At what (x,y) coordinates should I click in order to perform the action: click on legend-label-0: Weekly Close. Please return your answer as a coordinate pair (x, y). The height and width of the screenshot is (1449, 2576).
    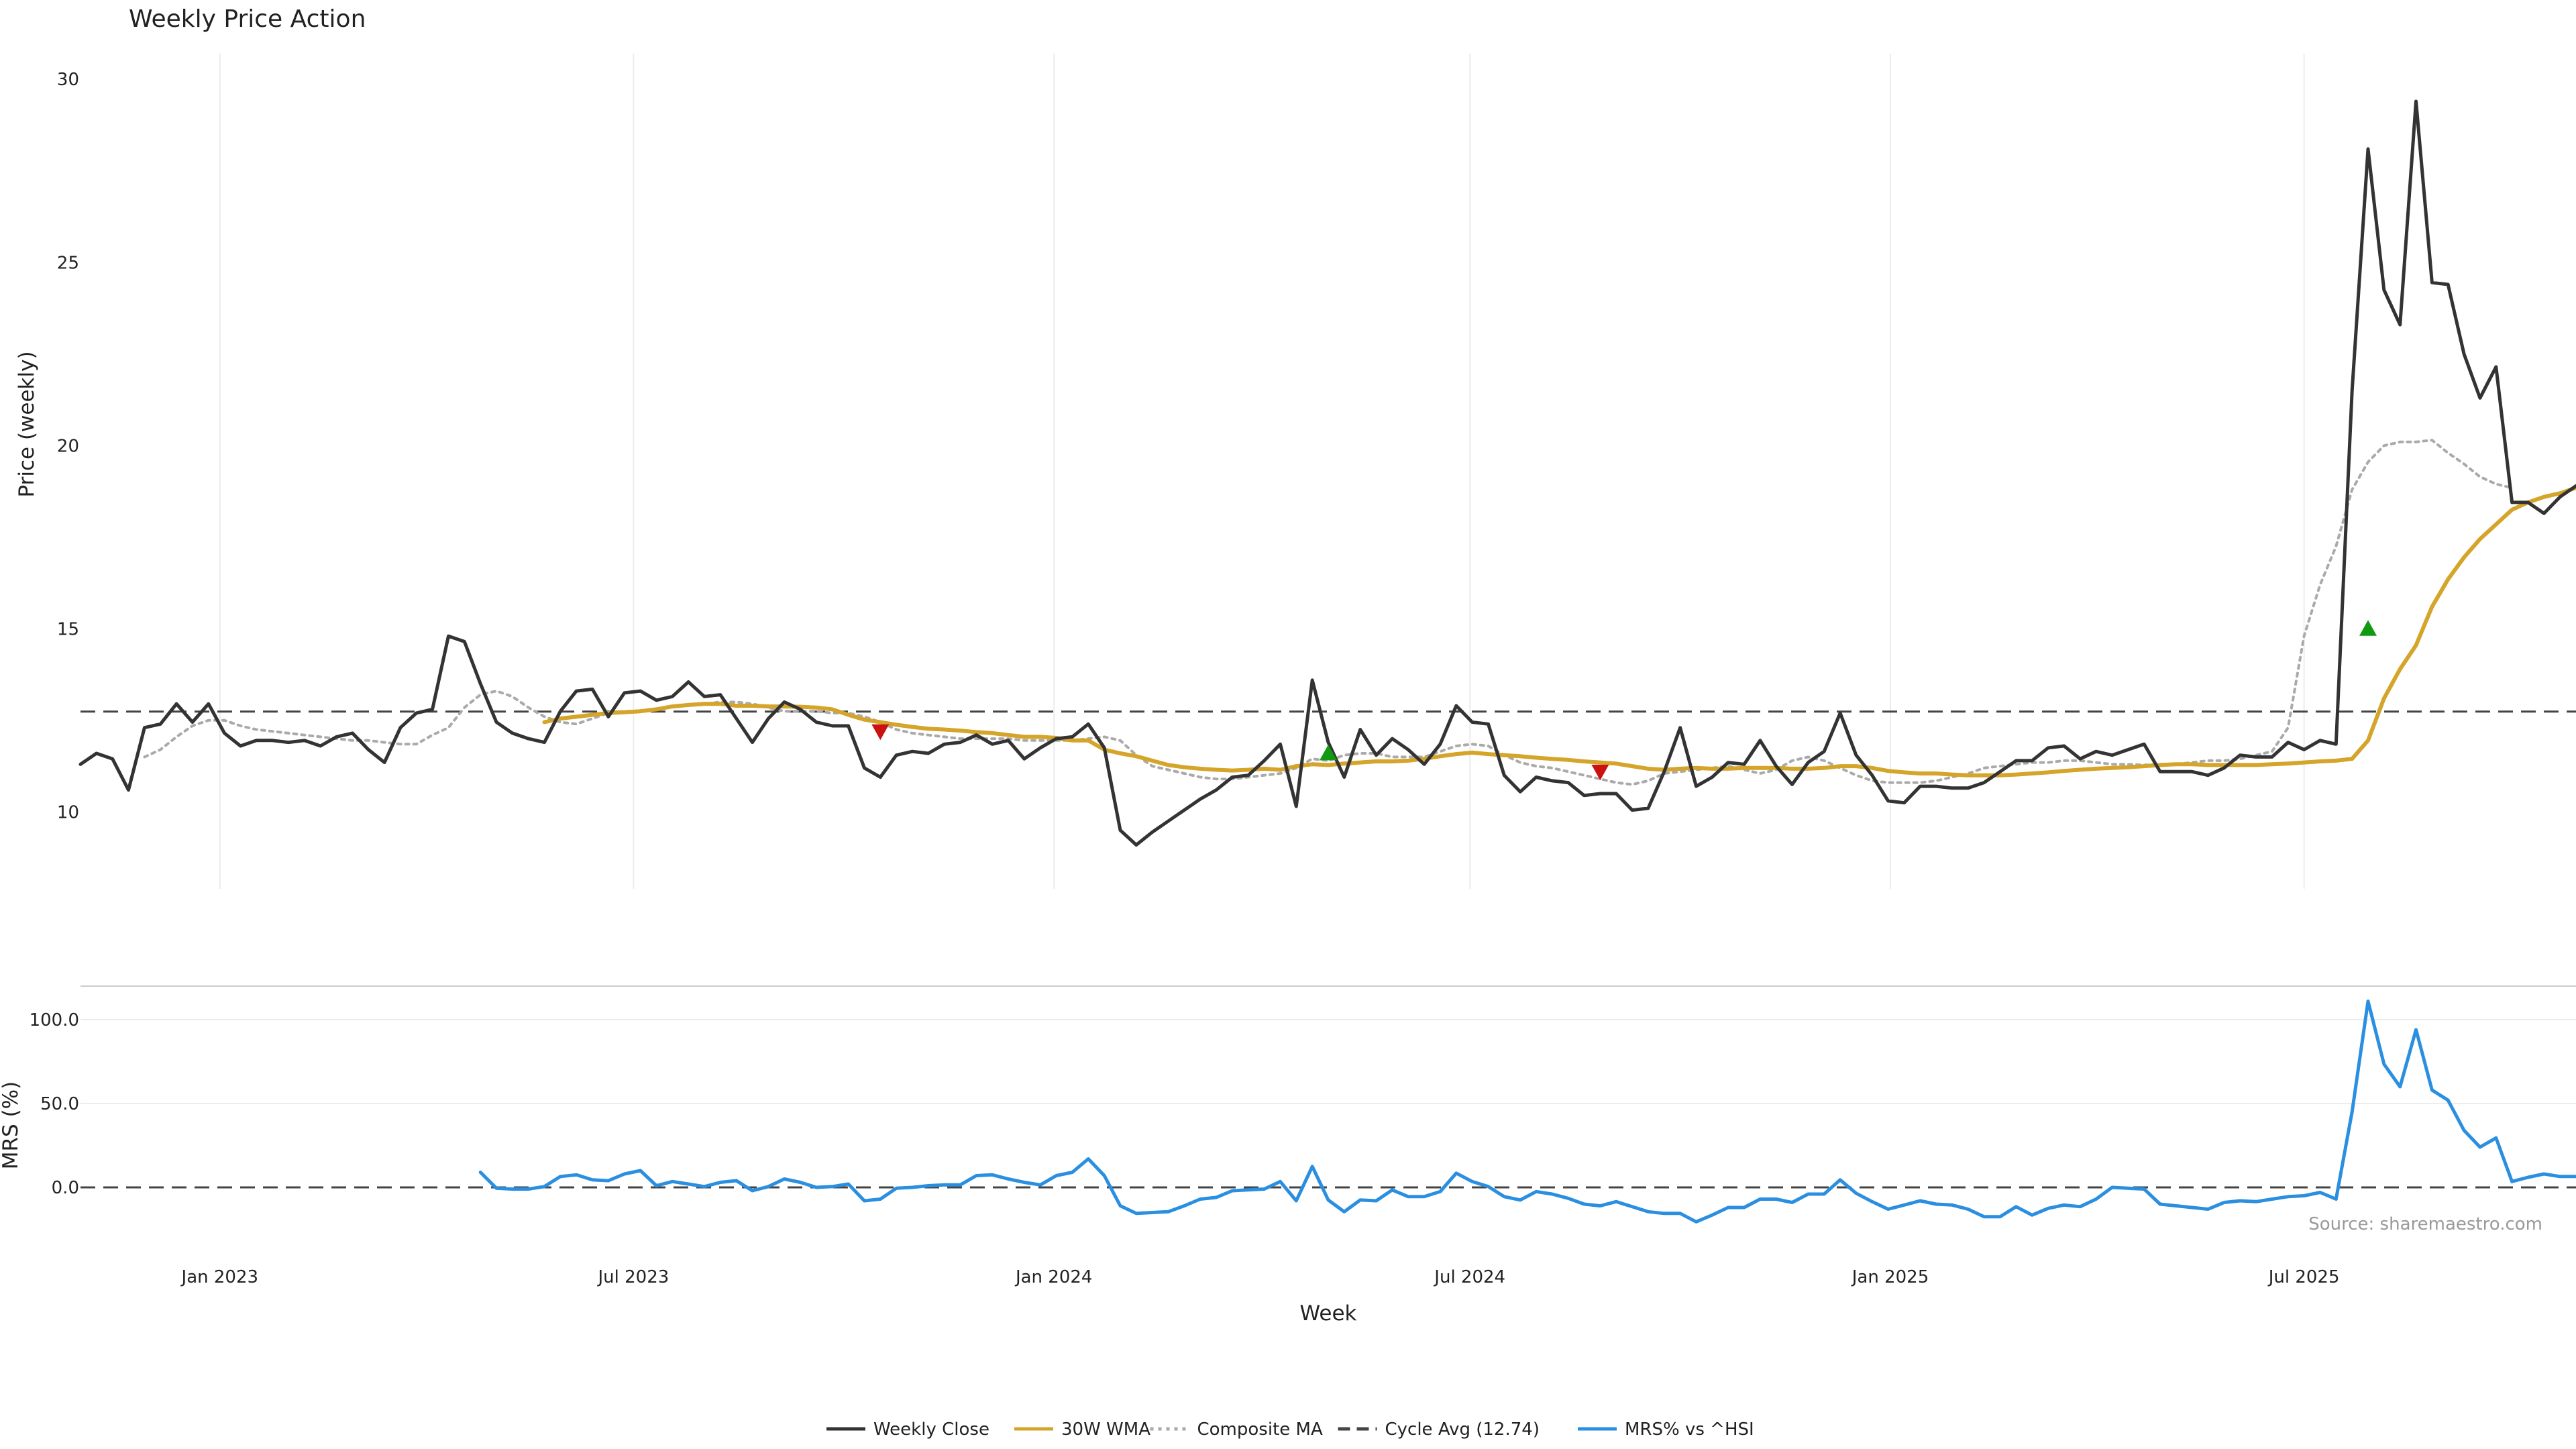
    Looking at the image, I should click on (931, 1429).